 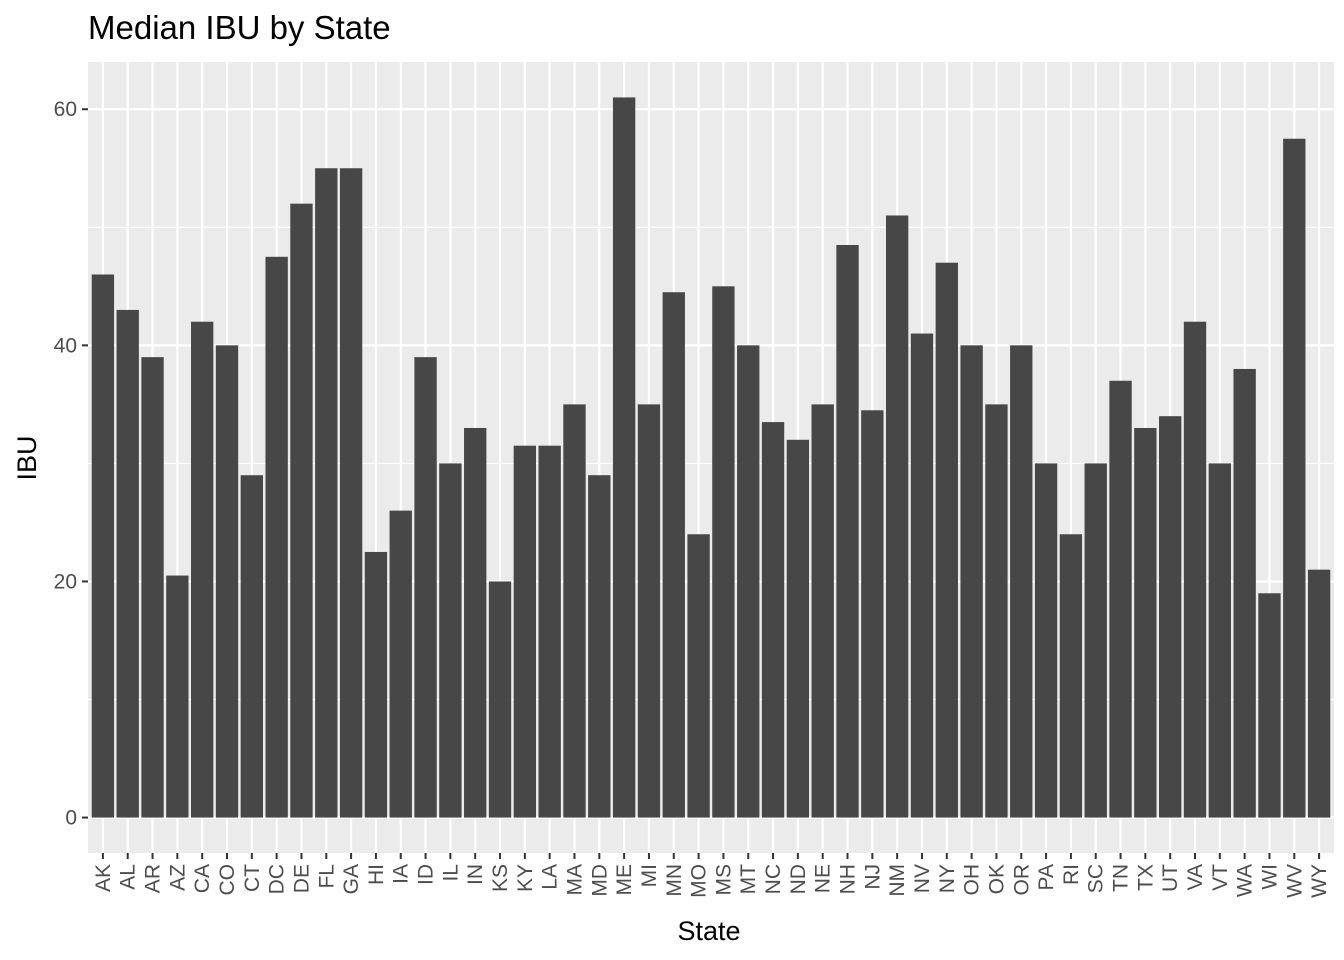 I want to click on x-tick-label: CT, so click(x=252, y=878).